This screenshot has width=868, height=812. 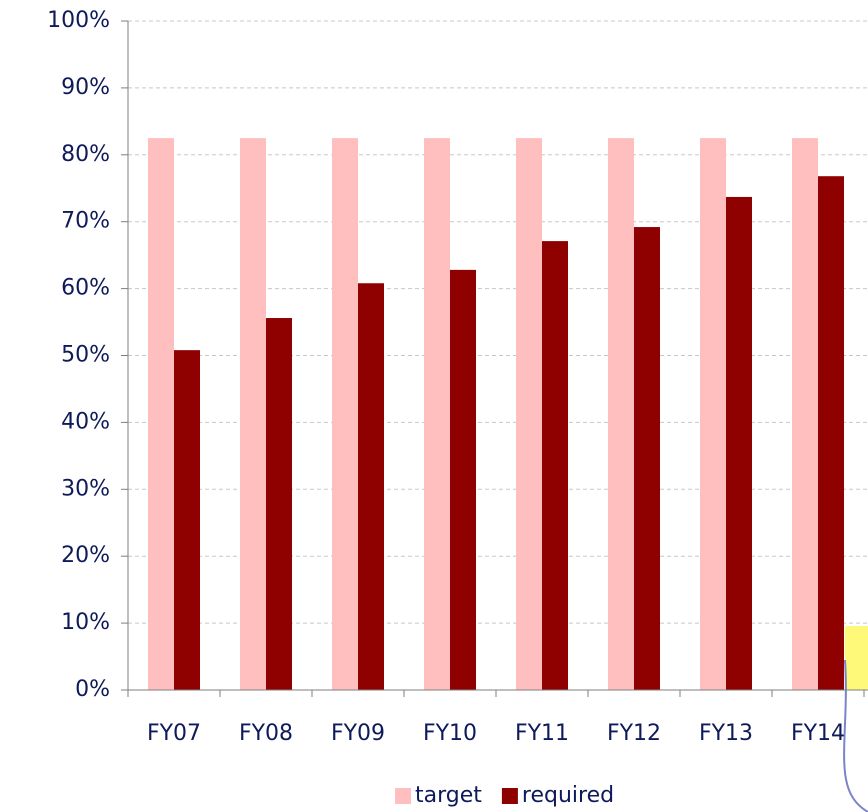 I want to click on y-tick-label: 80%, so click(x=85, y=154).